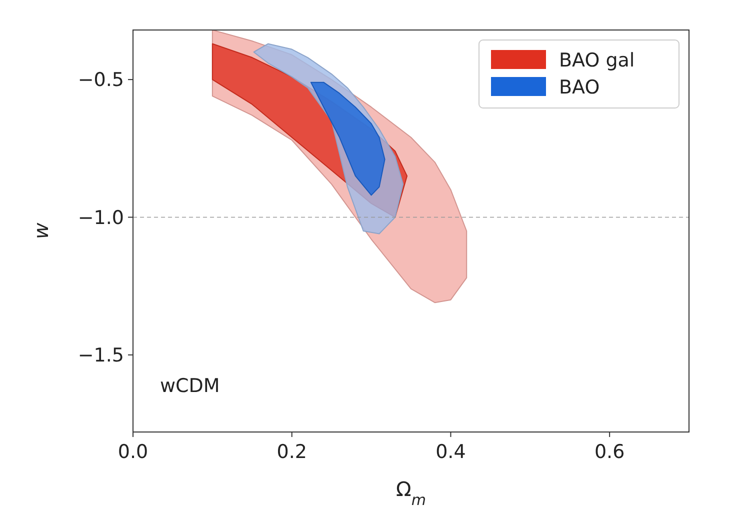 This screenshot has height=530, width=736. I want to click on y-tick-label: −1.0, so click(101, 217).